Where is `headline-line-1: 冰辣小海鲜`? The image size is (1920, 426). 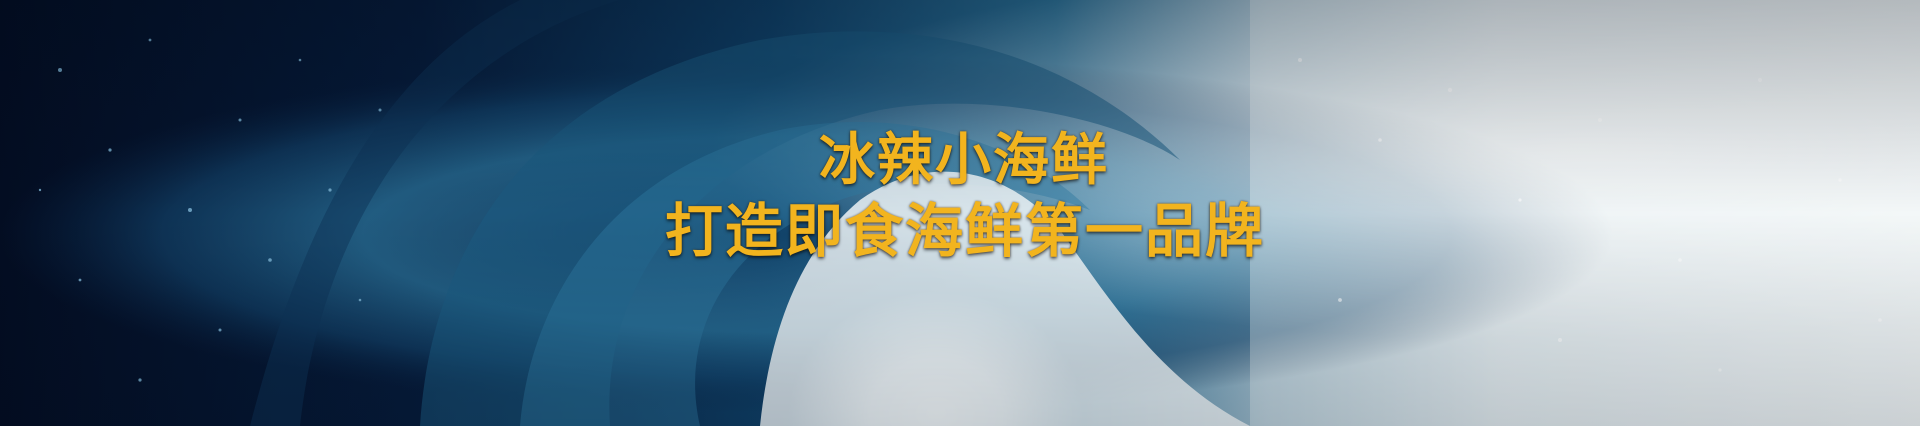 headline-line-1: 冰辣小海鲜 is located at coordinates (964, 160).